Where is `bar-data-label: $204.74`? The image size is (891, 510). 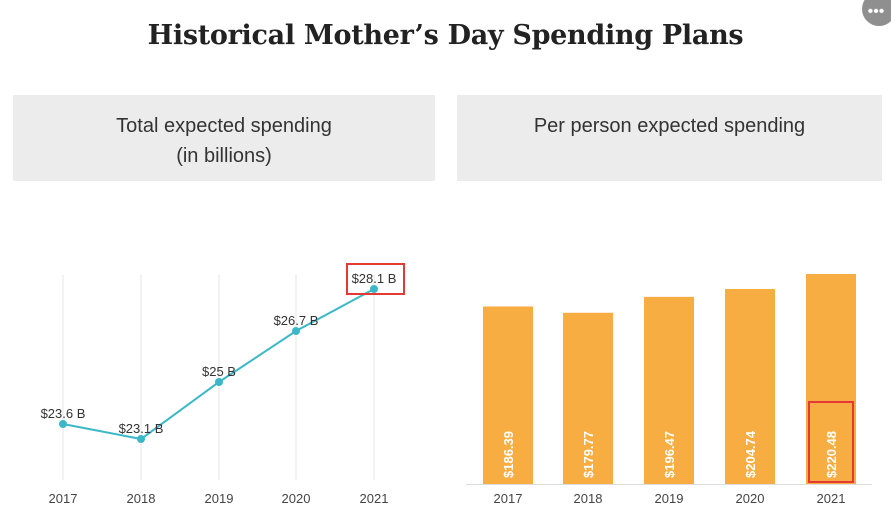 bar-data-label: $204.74 is located at coordinates (750, 454).